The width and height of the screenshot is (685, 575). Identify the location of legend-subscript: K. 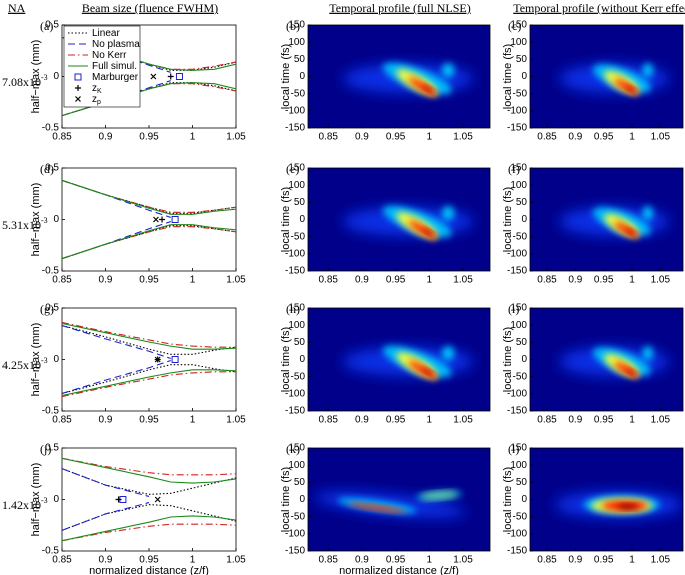
(99, 91).